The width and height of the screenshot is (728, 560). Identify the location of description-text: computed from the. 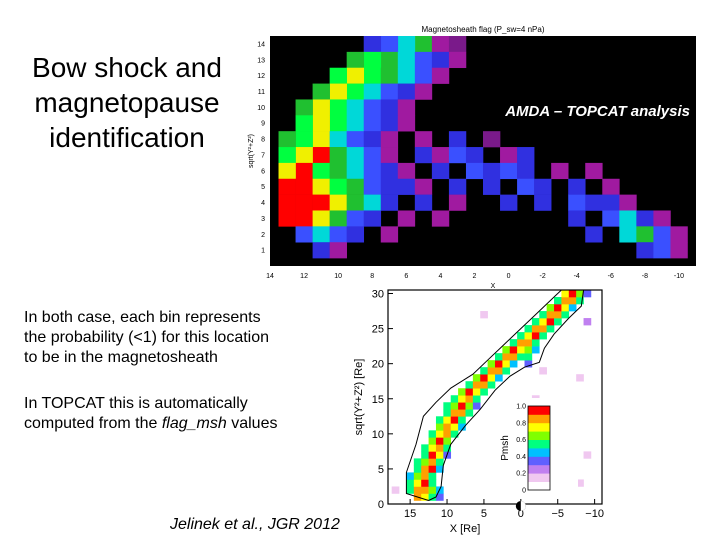
(93, 423).